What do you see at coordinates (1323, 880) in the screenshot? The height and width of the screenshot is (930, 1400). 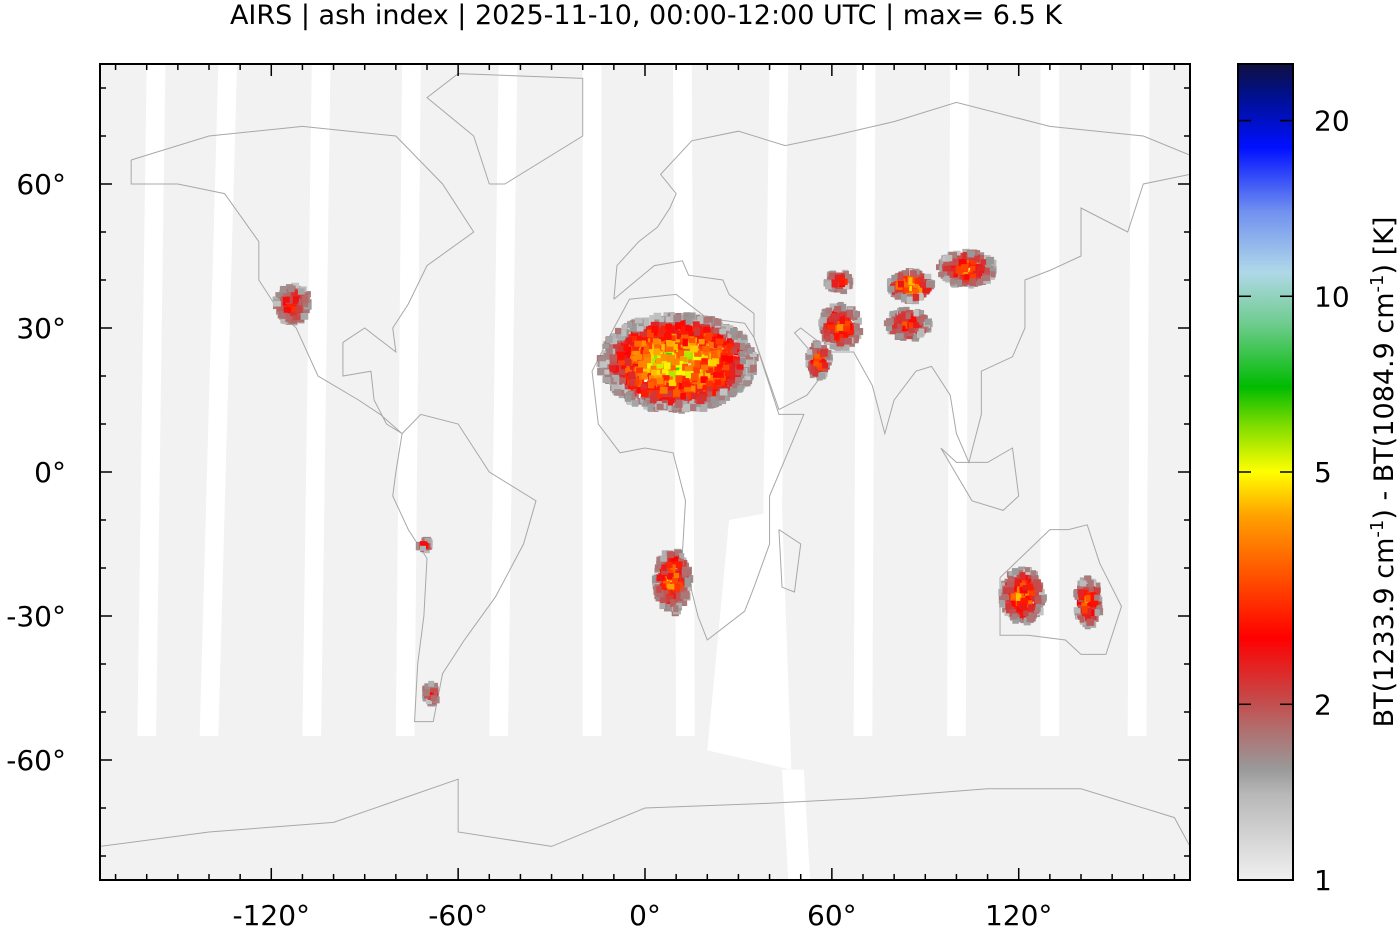 I see `colorbar-tick-label: 1` at bounding box center [1323, 880].